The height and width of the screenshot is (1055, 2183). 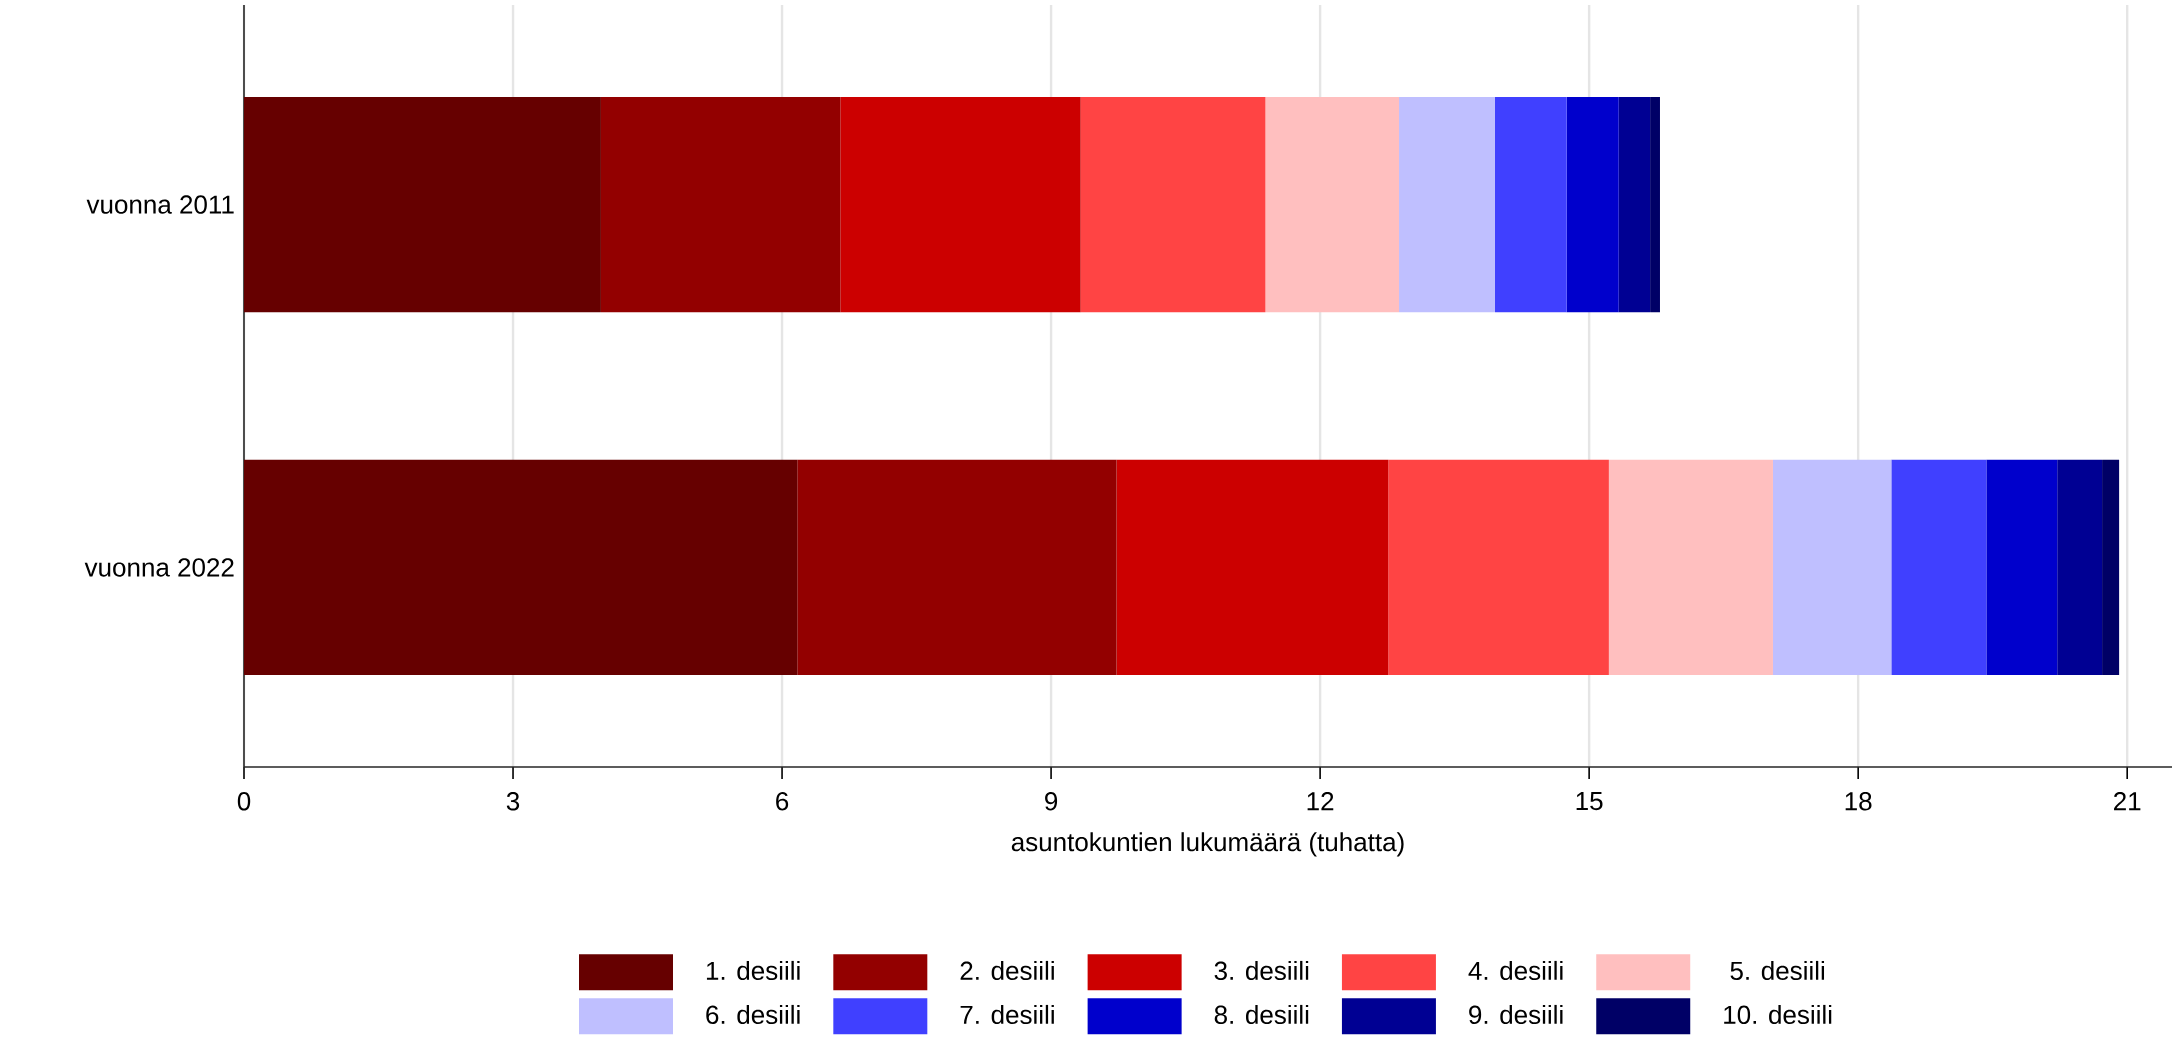 I want to click on x-tick-label: 6, so click(x=782, y=801).